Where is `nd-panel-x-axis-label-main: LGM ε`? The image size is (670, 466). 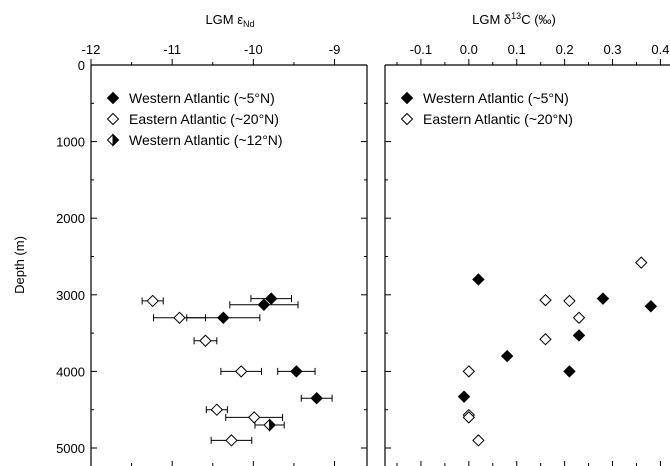
nd-panel-x-axis-label-main: LGM ε is located at coordinates (224, 19).